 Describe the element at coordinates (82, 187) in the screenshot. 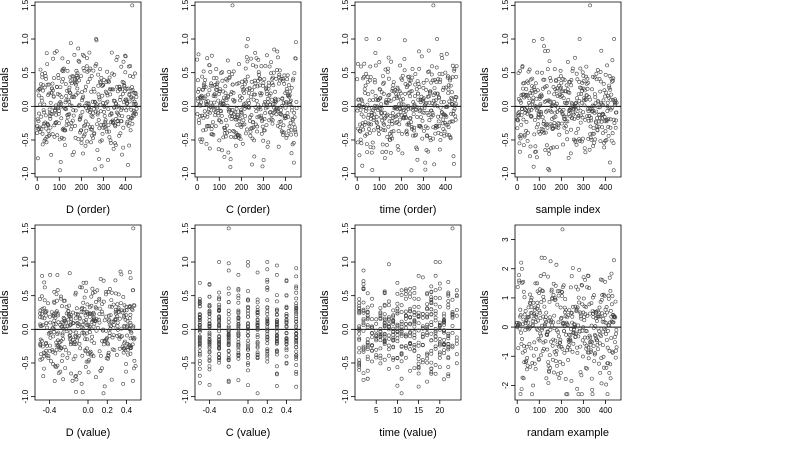

I see `x-tick-label: 200` at that location.